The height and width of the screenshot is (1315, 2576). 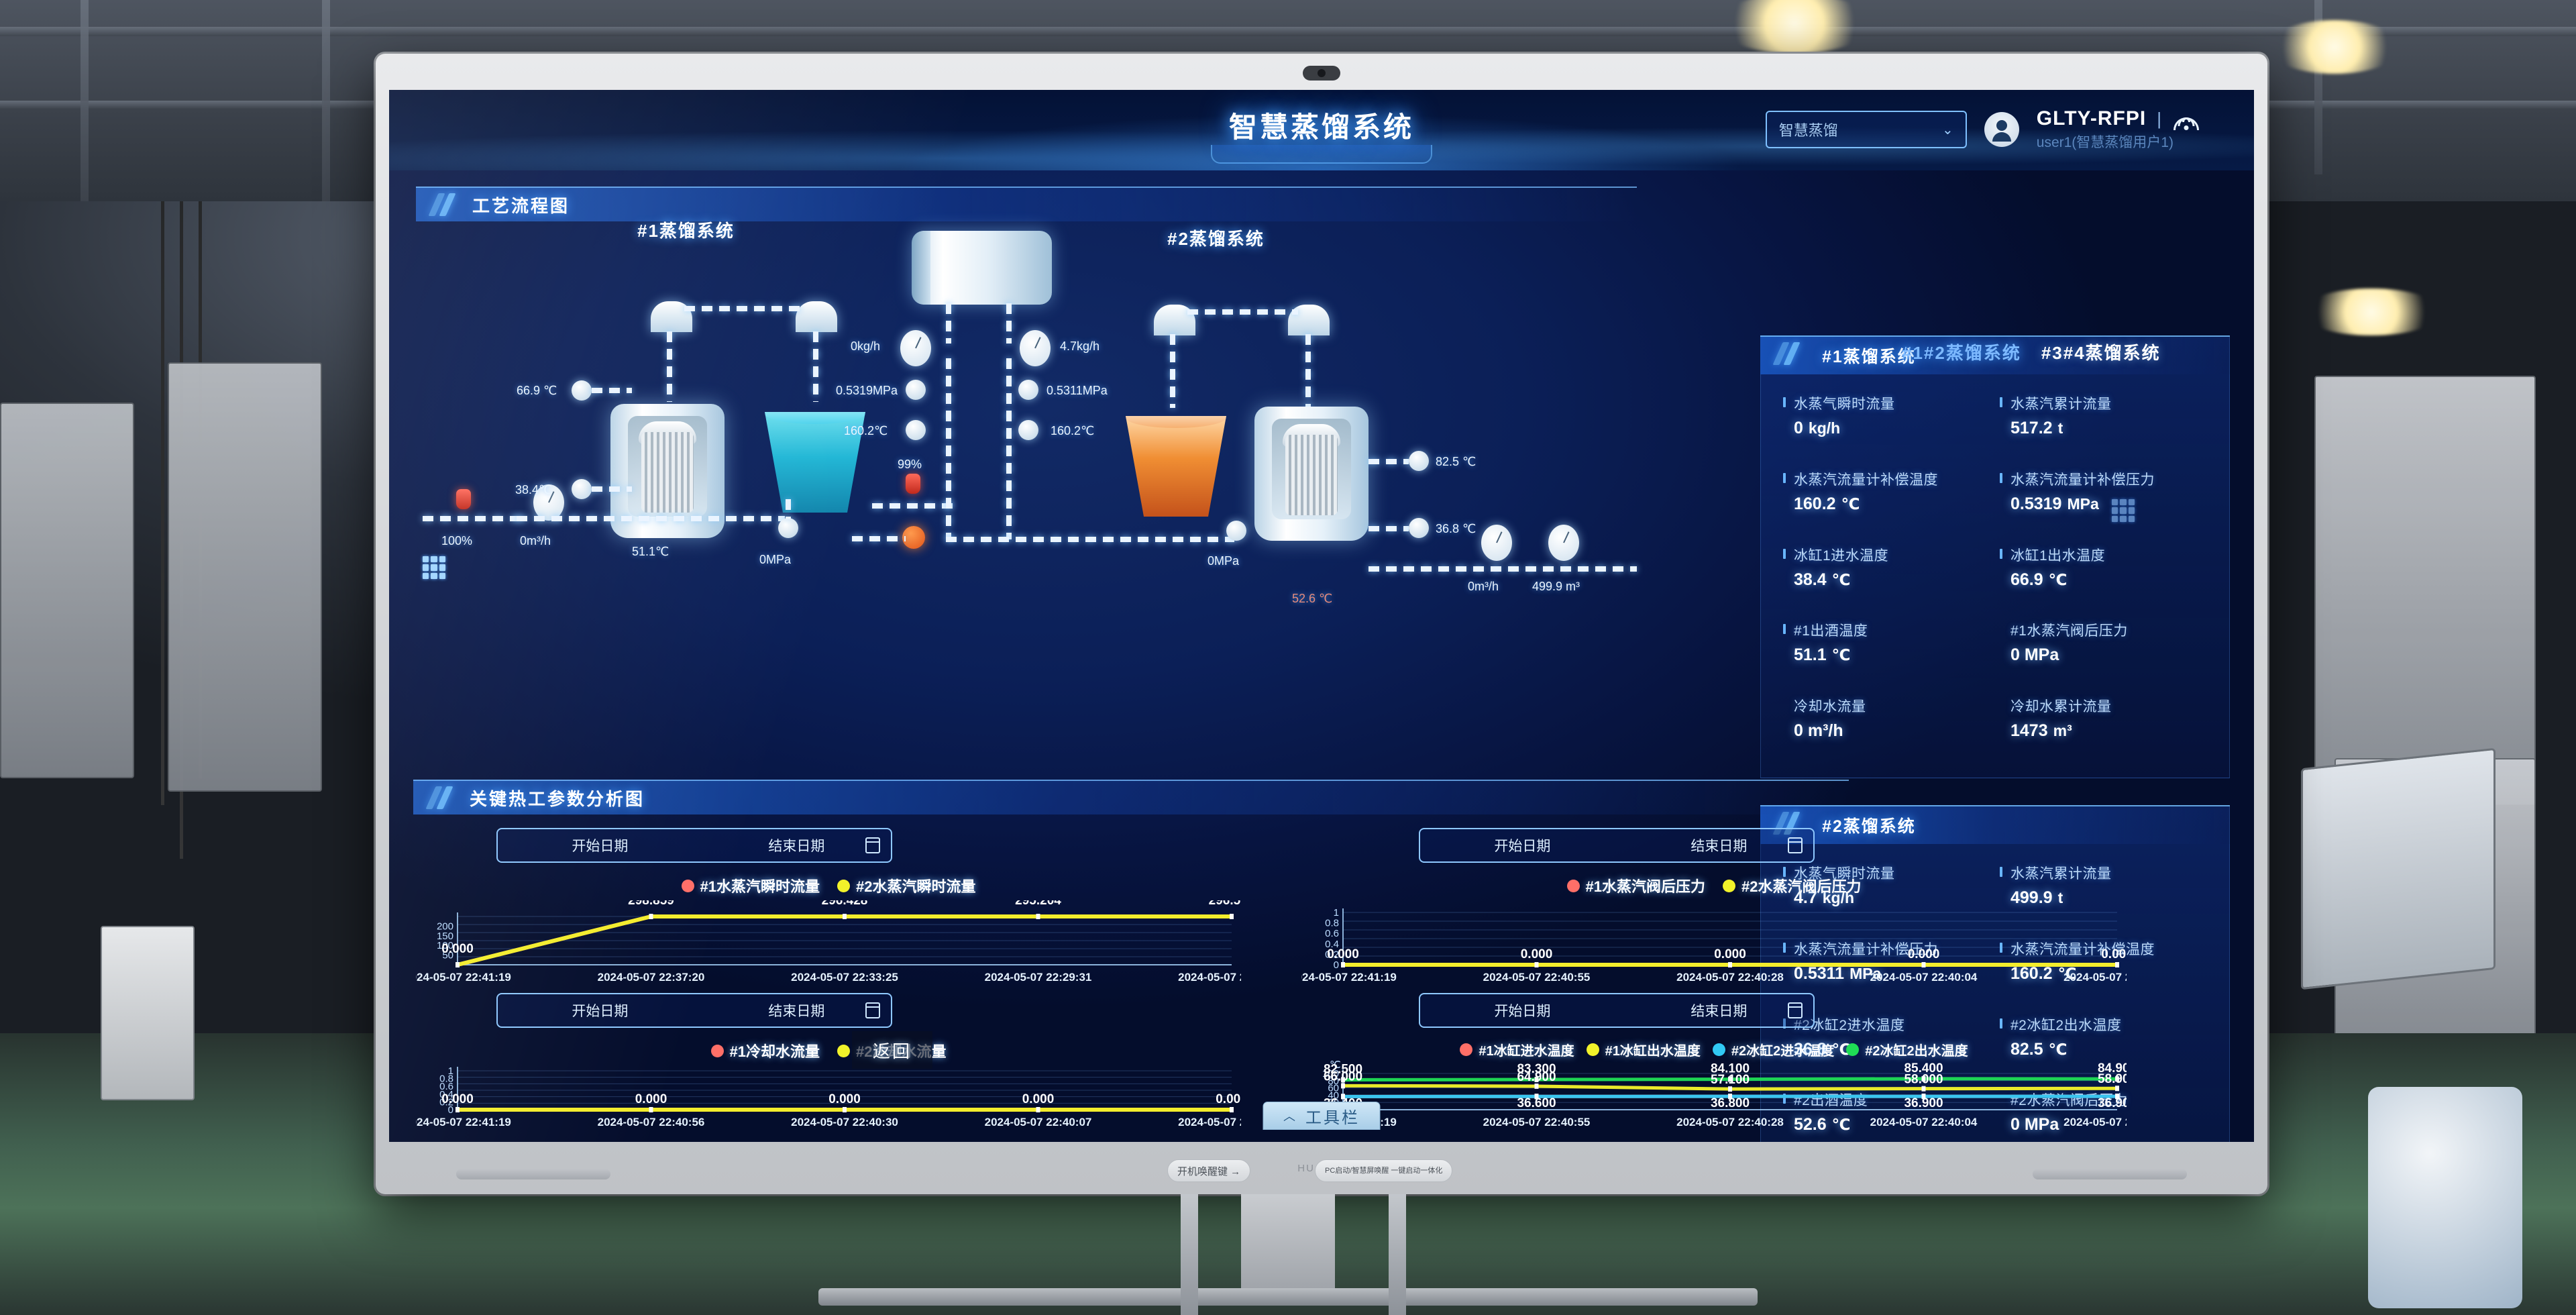 I want to click on pressure-valve-icon, so click(x=916, y=390).